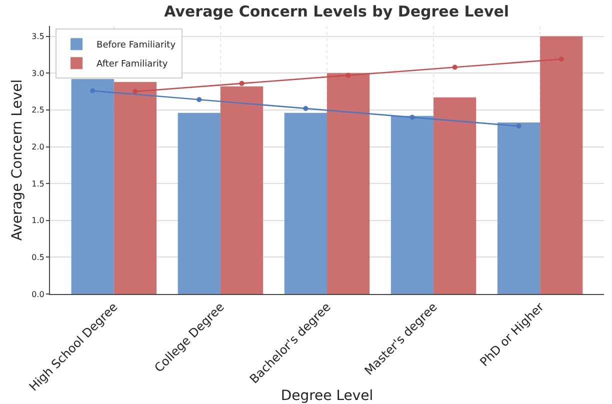  Describe the element at coordinates (38, 221) in the screenshot. I see `y-tick-label: 1.0` at that location.